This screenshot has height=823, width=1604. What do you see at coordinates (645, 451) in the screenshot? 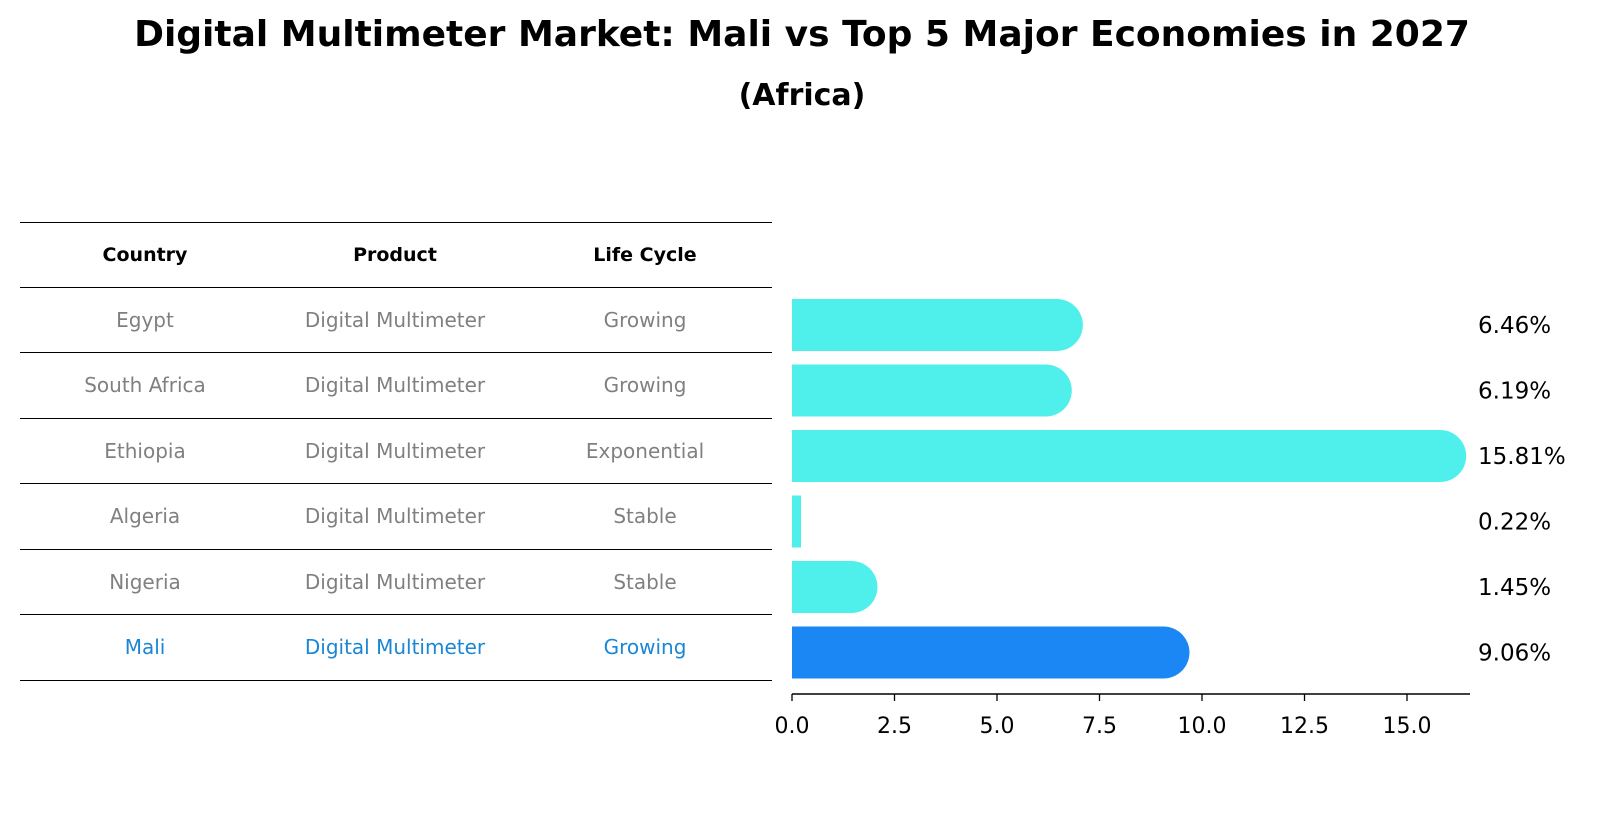
I see `cell-life-cycle: Exponential` at bounding box center [645, 451].